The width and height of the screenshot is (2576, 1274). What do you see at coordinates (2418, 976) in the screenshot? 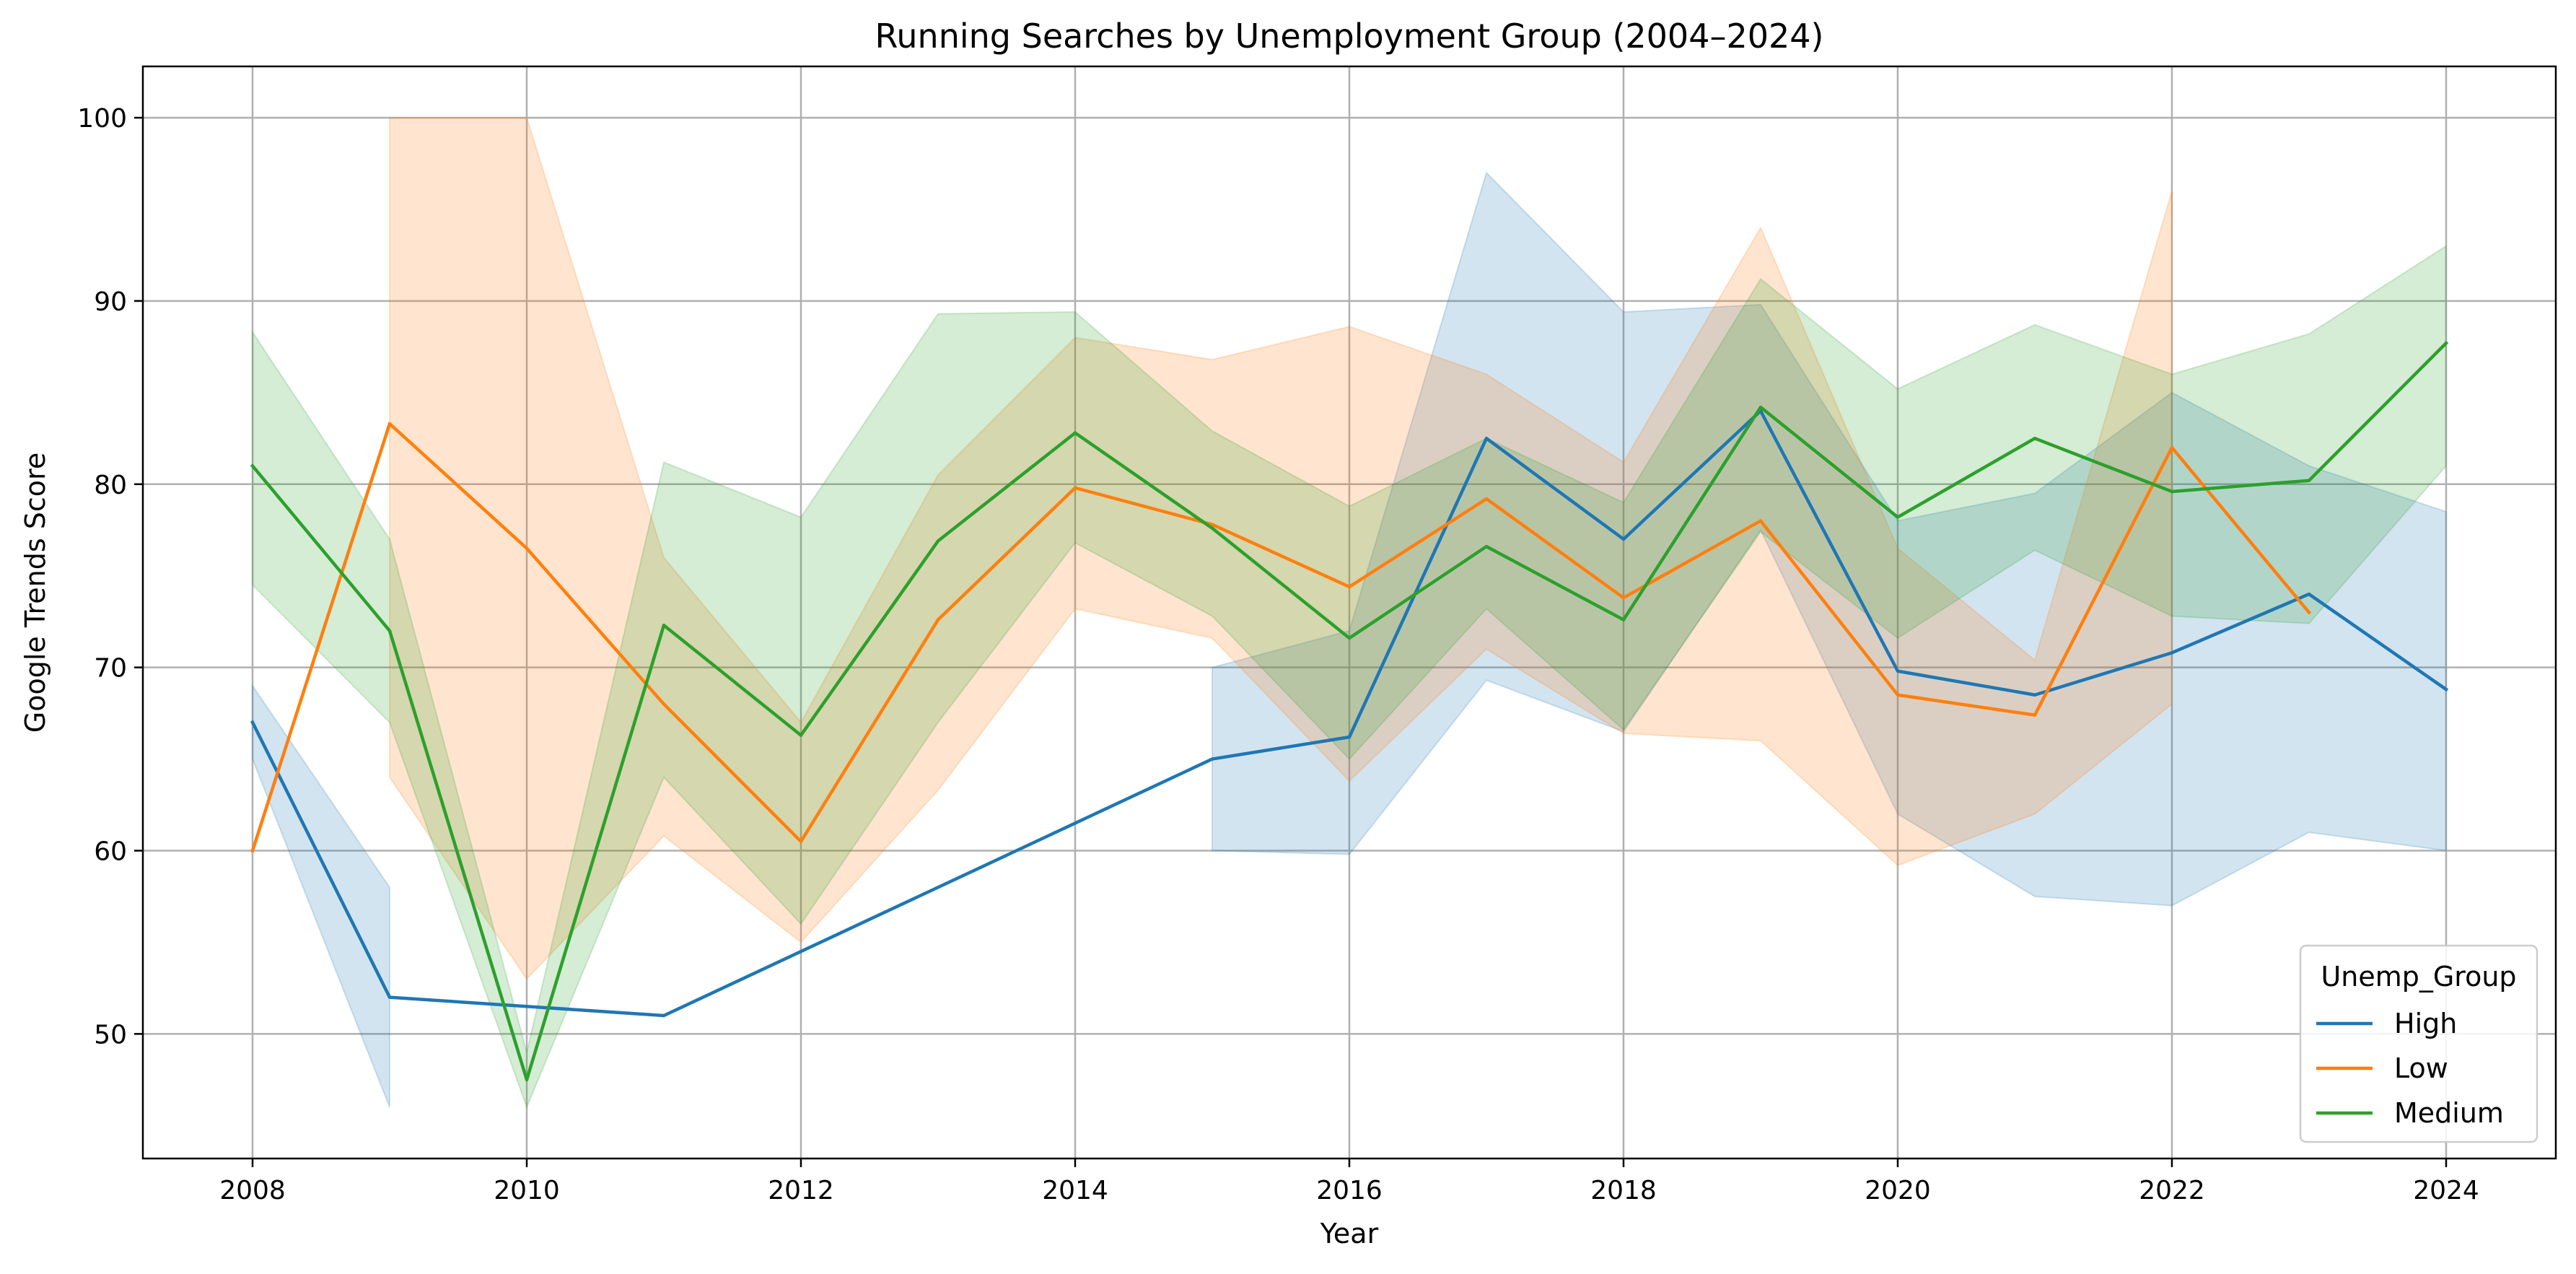
I see `legend-title: Unemp_Group` at bounding box center [2418, 976].